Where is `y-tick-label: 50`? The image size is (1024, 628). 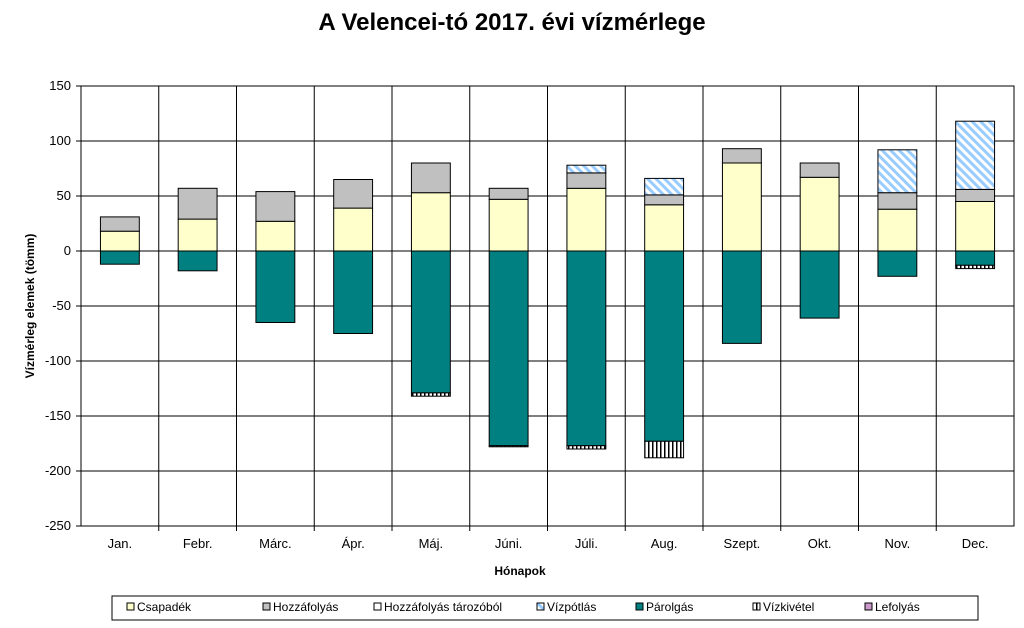
y-tick-label: 50 is located at coordinates (64, 195).